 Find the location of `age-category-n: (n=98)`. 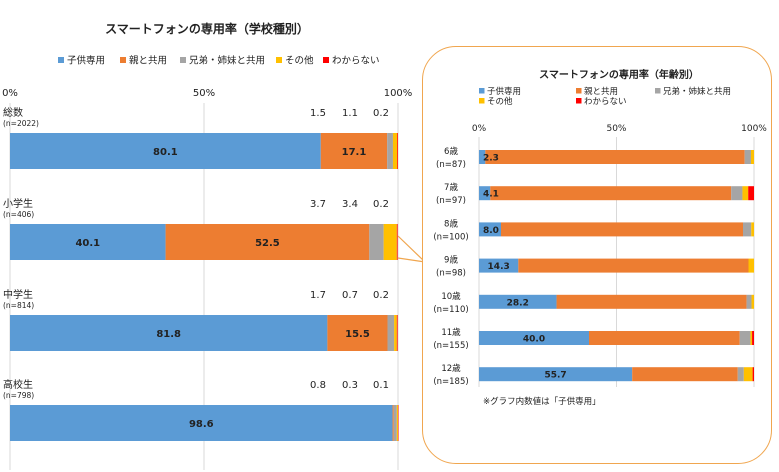

age-category-n: (n=98) is located at coordinates (451, 274).